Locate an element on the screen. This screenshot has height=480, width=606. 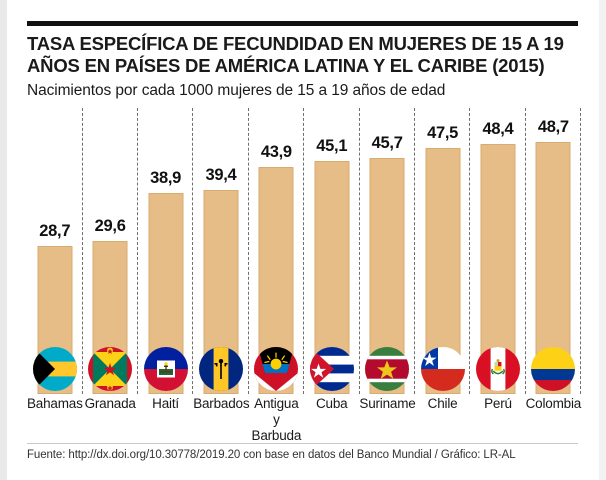
category-label-line1: Suriname is located at coordinates (387, 403).